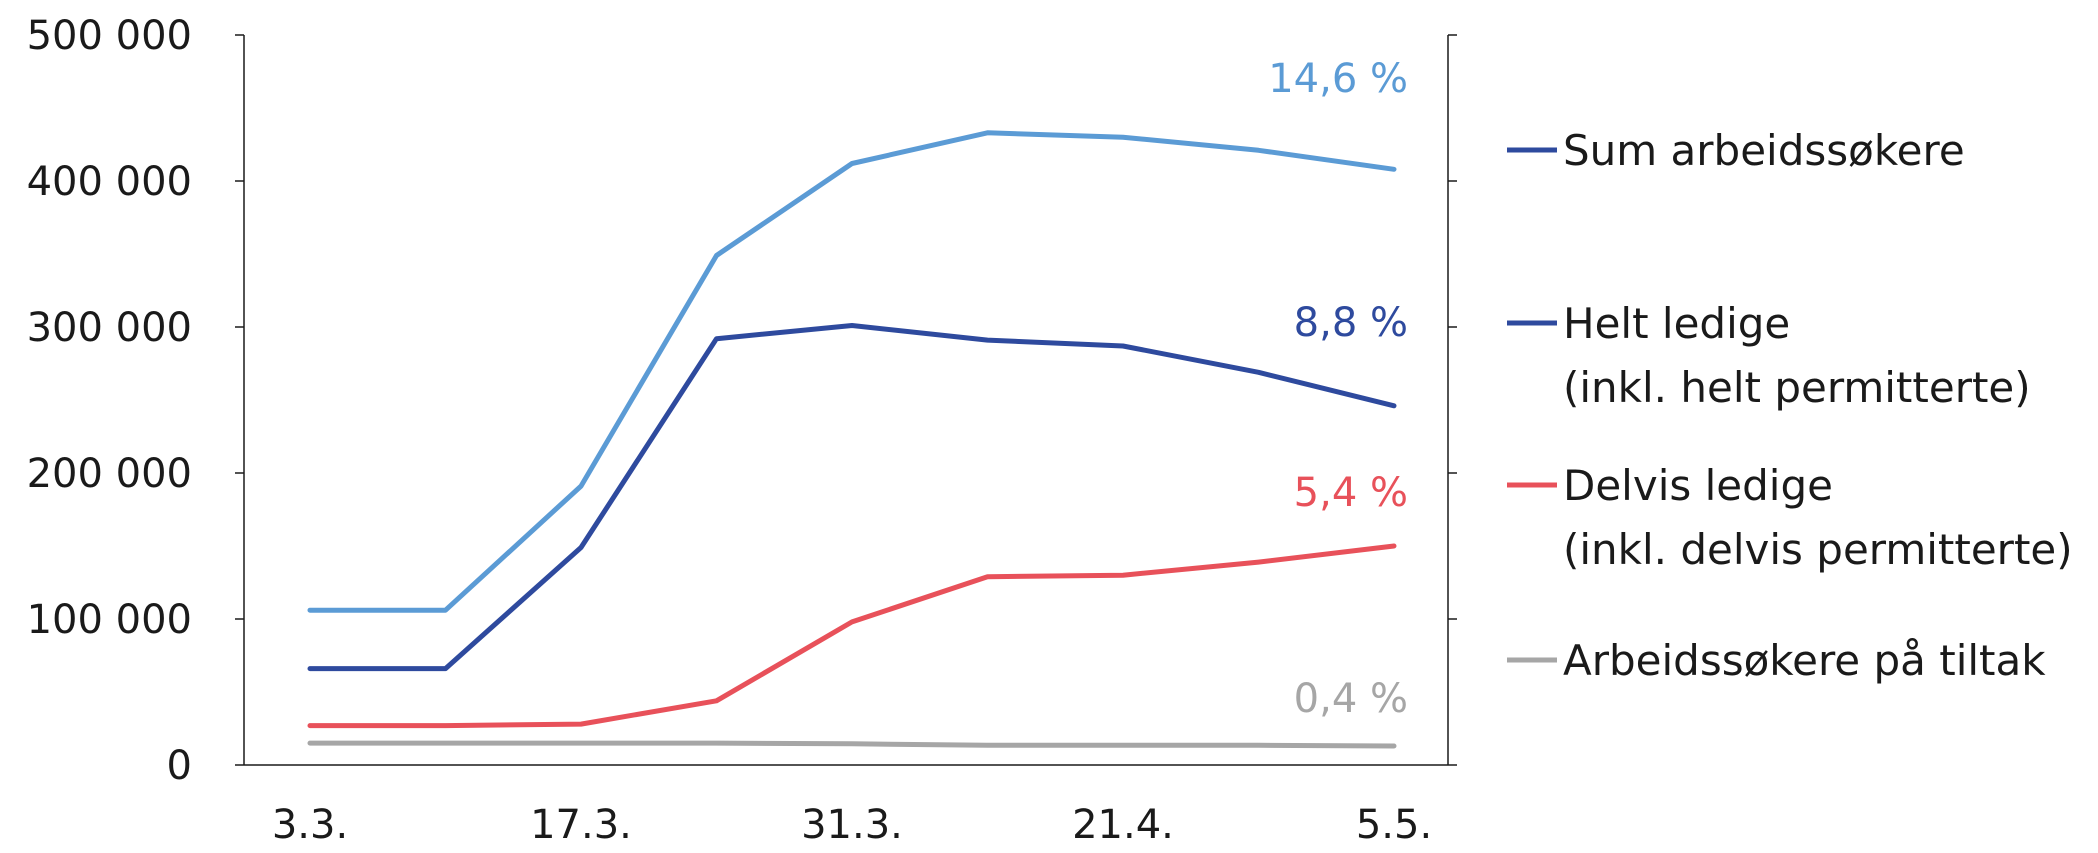  Describe the element at coordinates (109, 328) in the screenshot. I see `y-tick-label: 300 000` at that location.